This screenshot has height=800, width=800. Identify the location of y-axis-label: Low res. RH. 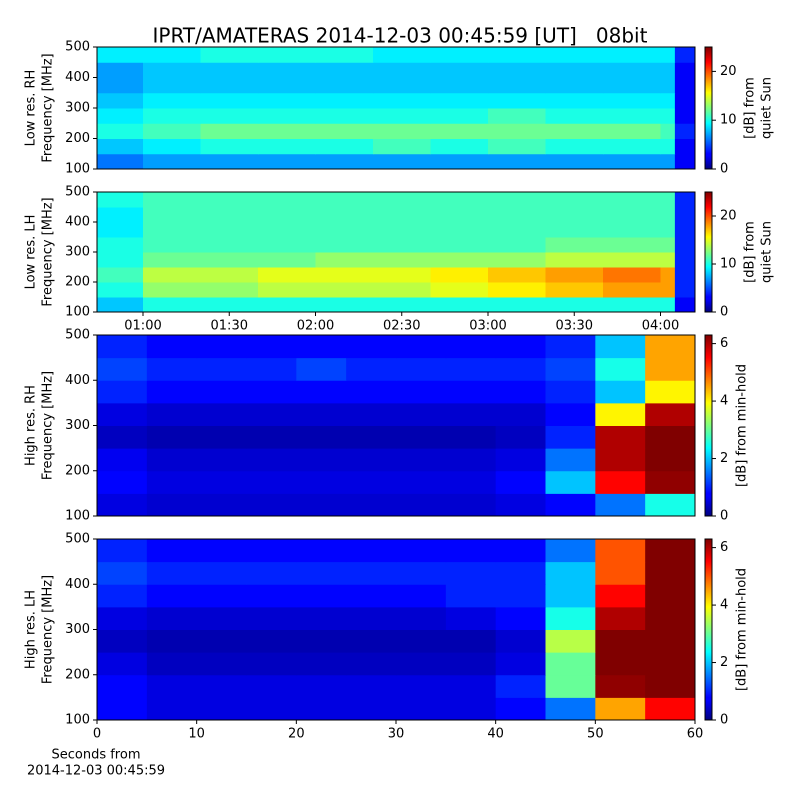
(31, 108).